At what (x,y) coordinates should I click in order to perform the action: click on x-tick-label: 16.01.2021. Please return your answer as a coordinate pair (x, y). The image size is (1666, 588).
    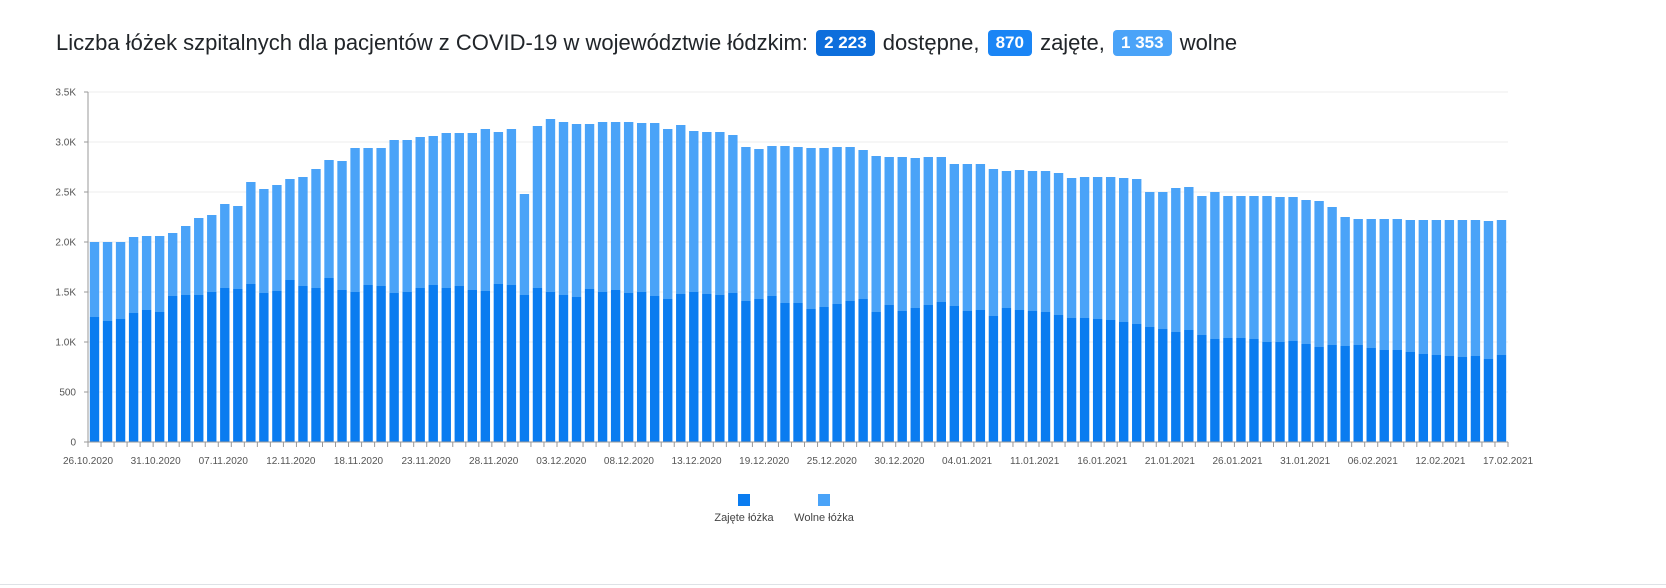
    Looking at the image, I should click on (1102, 461).